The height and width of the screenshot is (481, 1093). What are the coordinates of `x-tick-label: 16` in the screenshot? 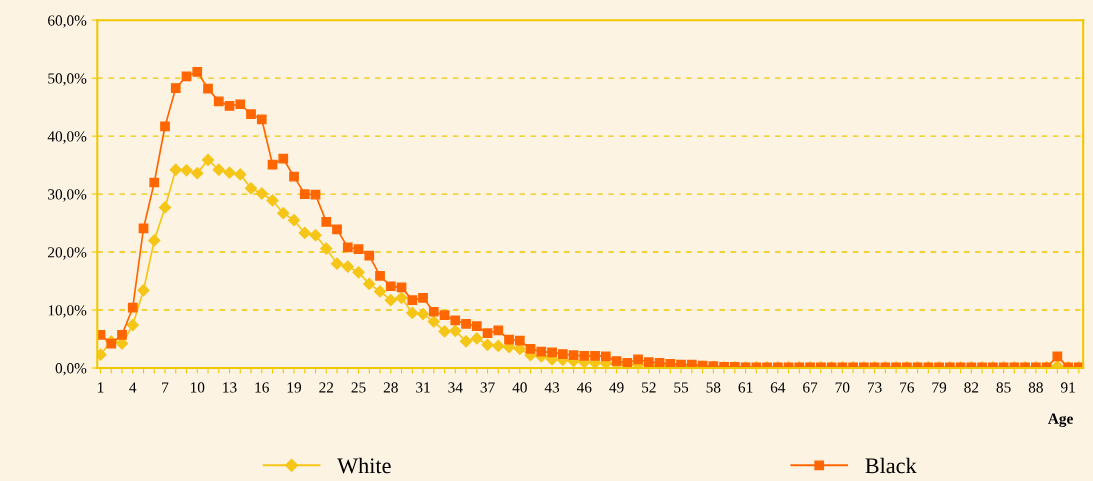 It's located at (262, 387).